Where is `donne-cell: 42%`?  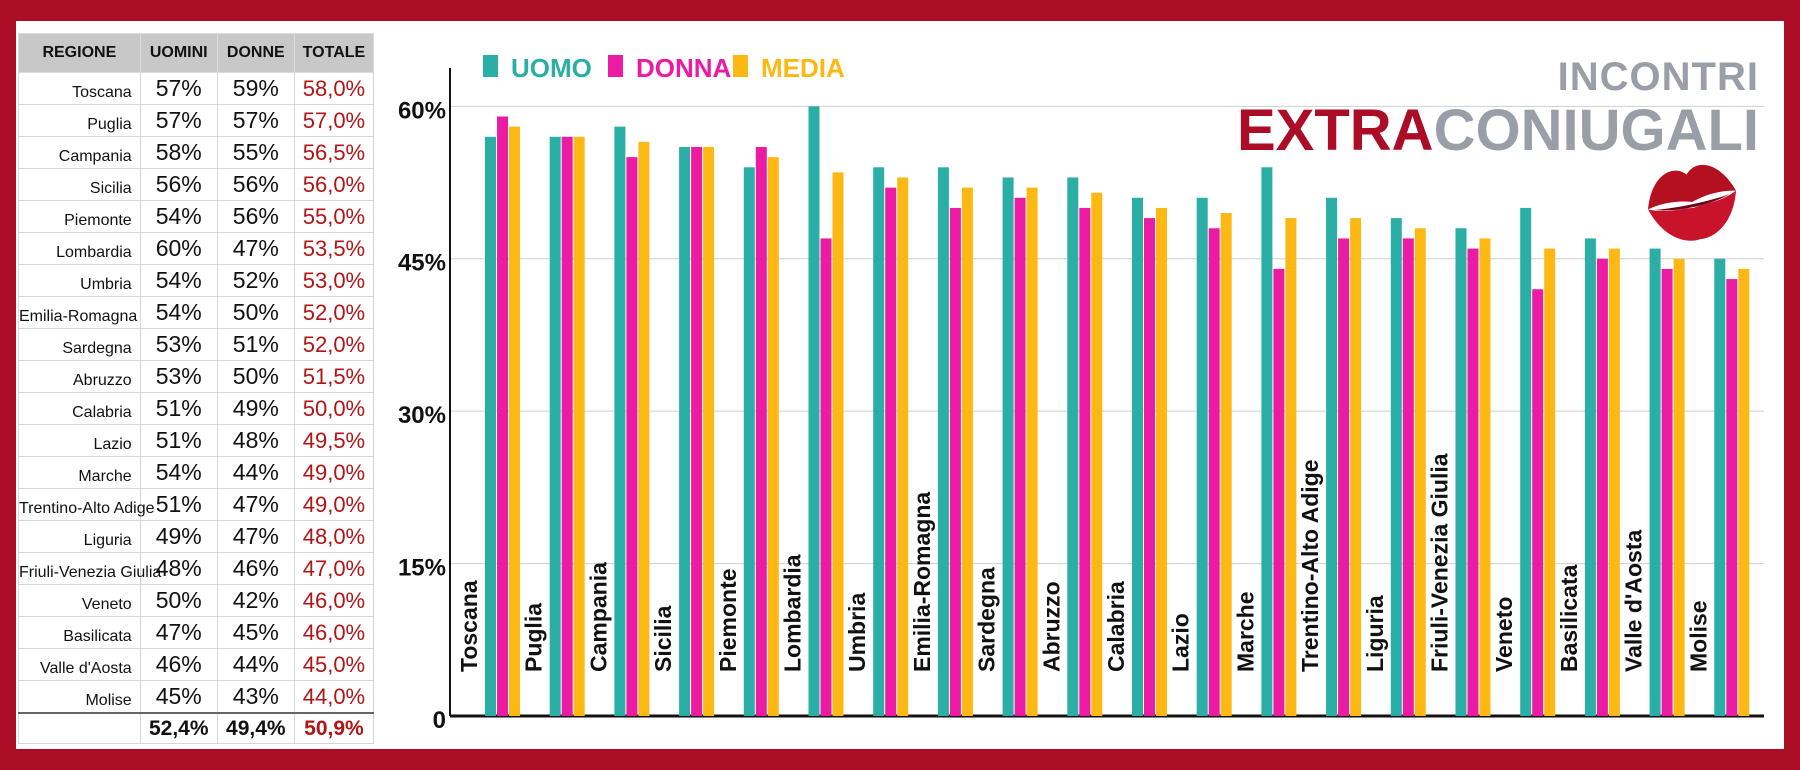
donne-cell: 42% is located at coordinates (255, 600).